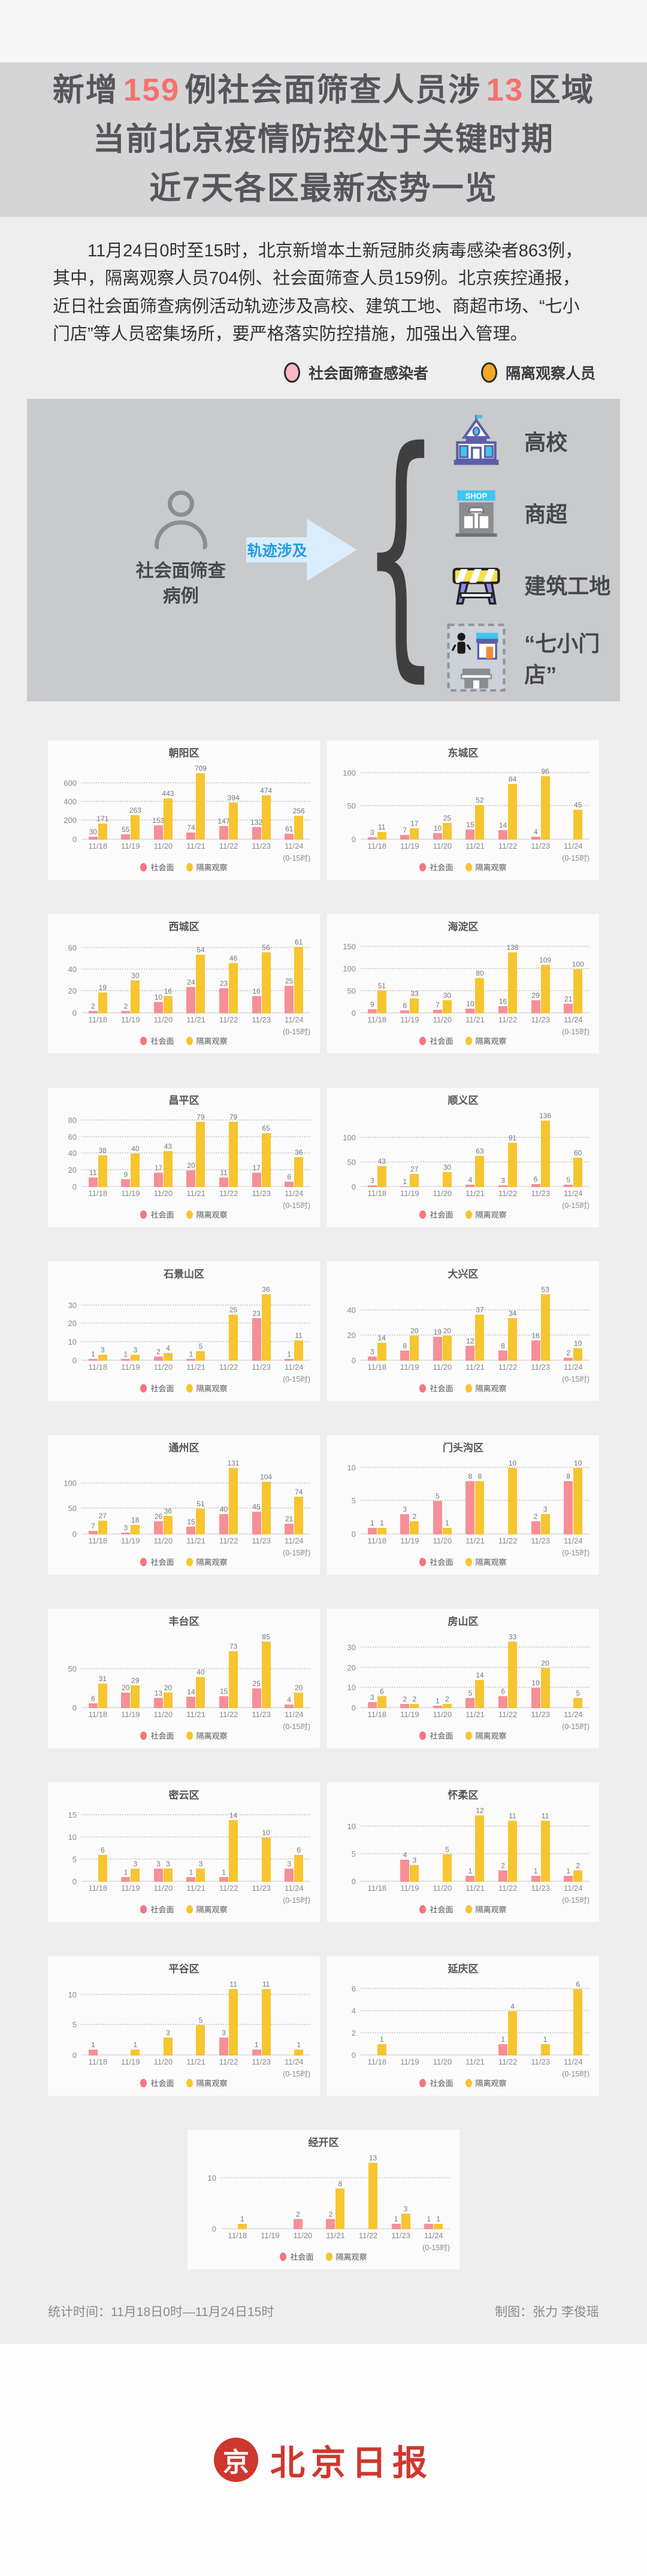  Describe the element at coordinates (126, 1178) in the screenshot. I see `social-bar: 9` at that location.